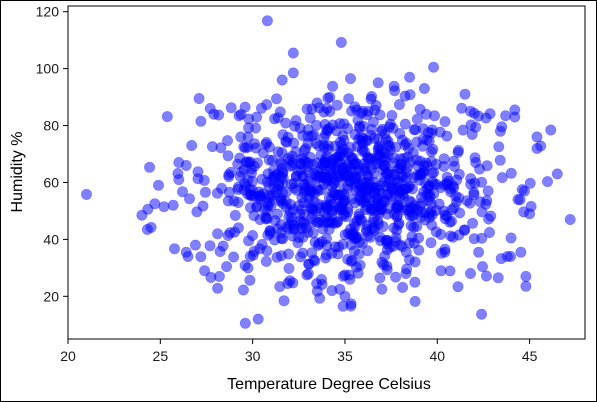  What do you see at coordinates (299, 351) in the screenshot?
I see `x-axis-ticks: 20 25 30 35 40 45` at bounding box center [299, 351].